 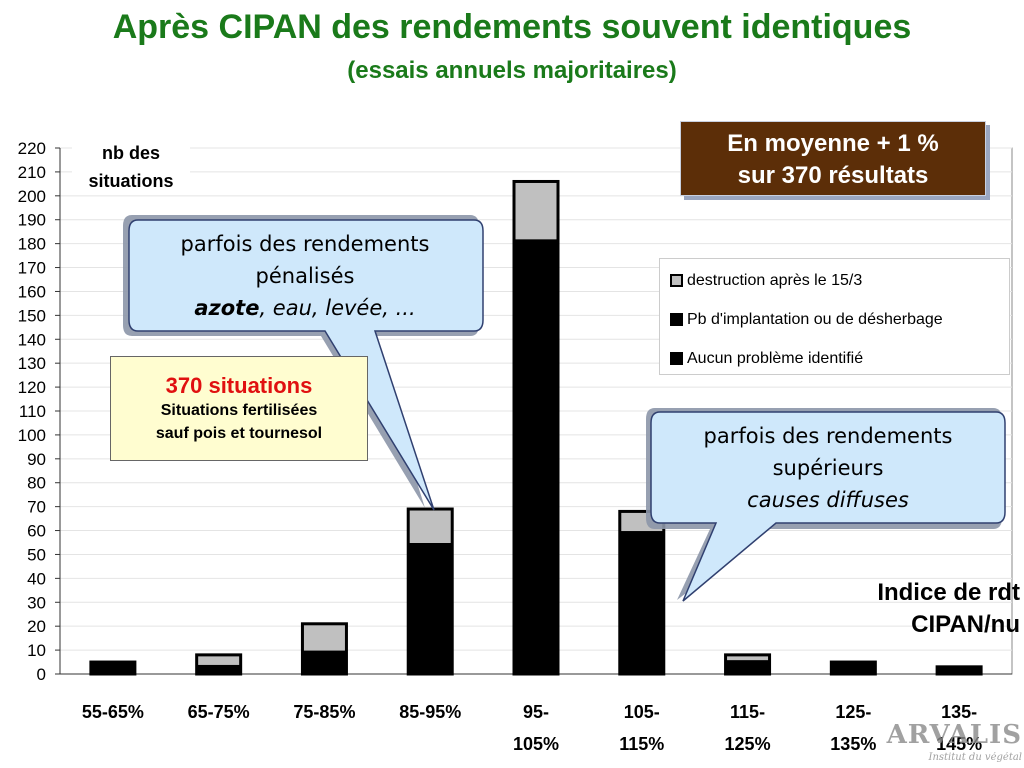 I want to click on y-tick-label: 190, so click(x=32, y=220).